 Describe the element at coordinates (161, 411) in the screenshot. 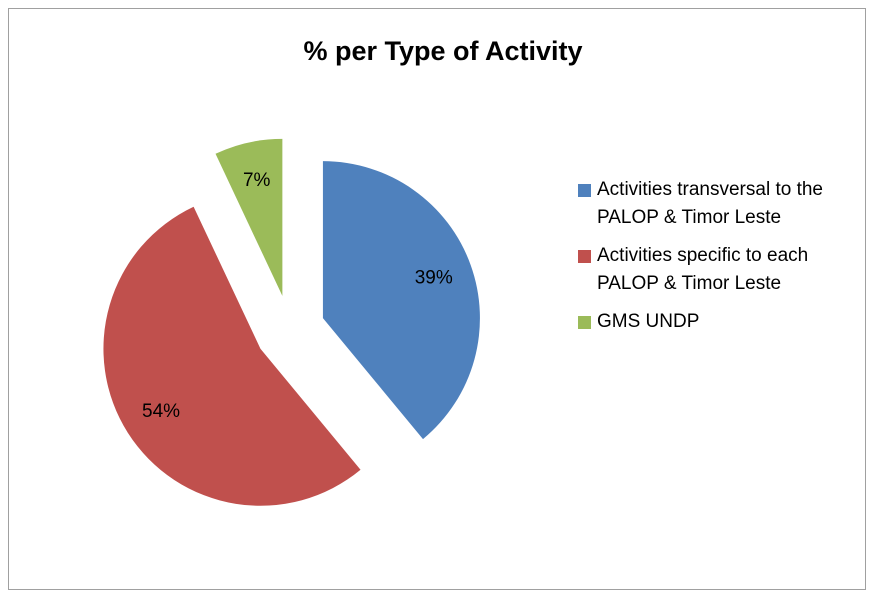

I see `data-label: 54%` at that location.